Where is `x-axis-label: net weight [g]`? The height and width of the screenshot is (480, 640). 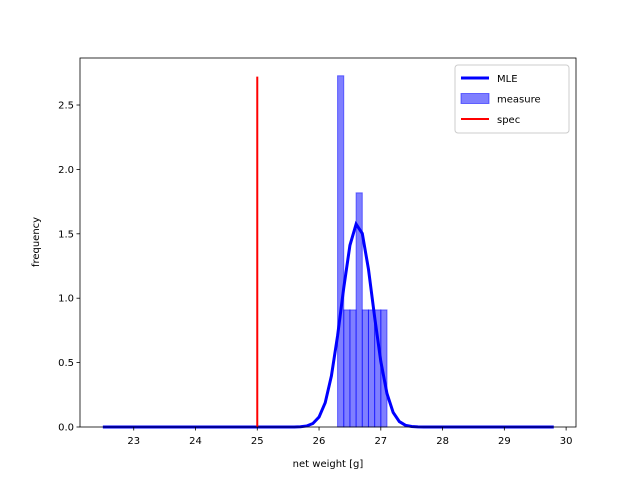 x-axis-label: net weight [g] is located at coordinates (328, 464).